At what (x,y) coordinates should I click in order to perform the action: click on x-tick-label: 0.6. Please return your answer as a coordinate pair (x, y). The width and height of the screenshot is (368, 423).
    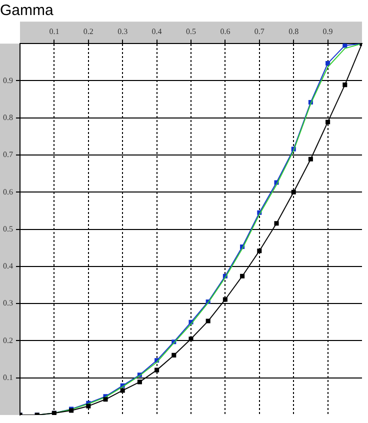
    Looking at the image, I should click on (225, 31).